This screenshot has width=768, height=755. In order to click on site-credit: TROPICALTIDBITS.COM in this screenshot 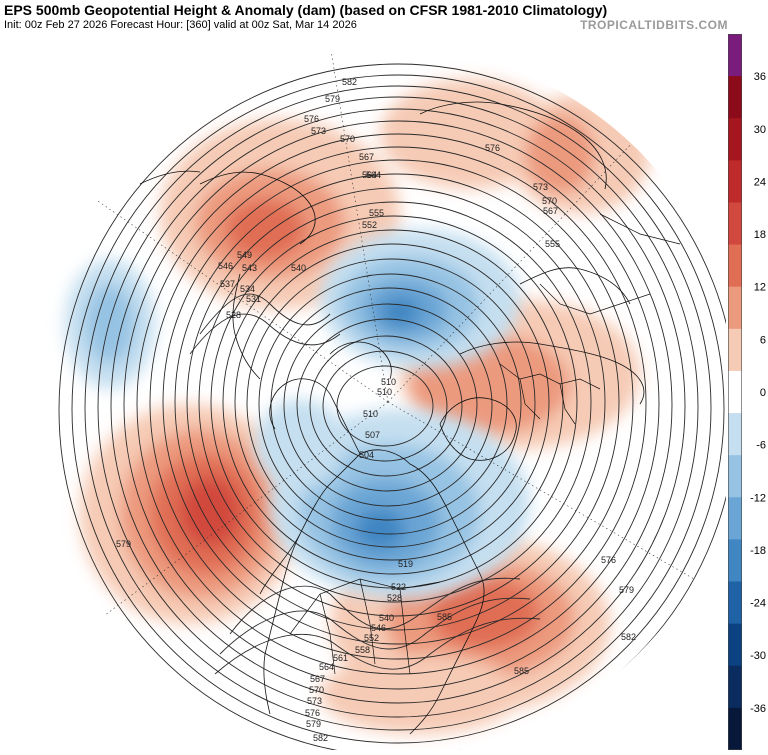, I will do `click(654, 25)`.